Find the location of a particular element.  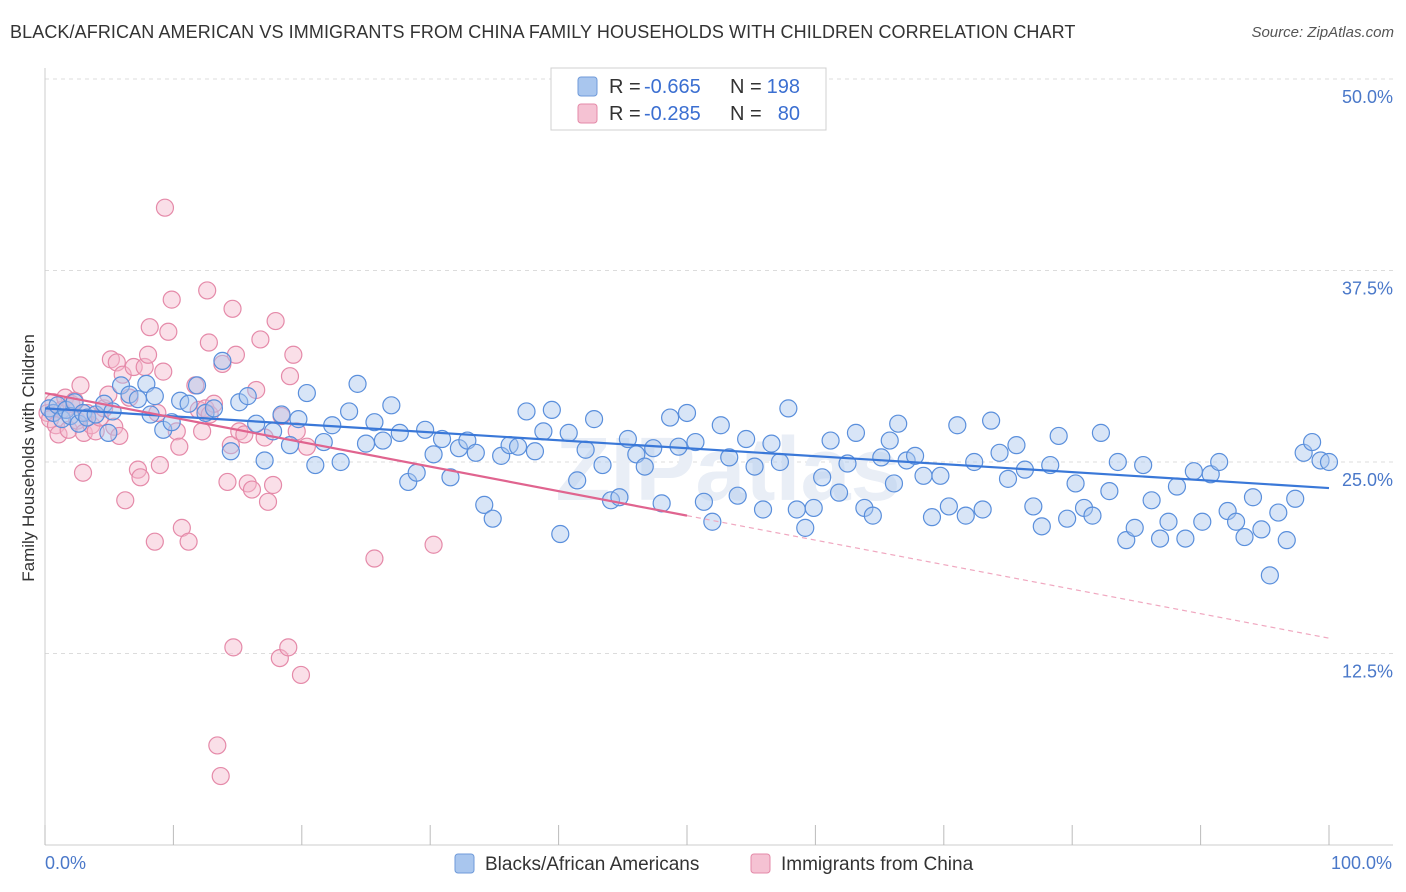

bottom-legend-label-pink: Immigrants from China is located at coordinates (877, 864).